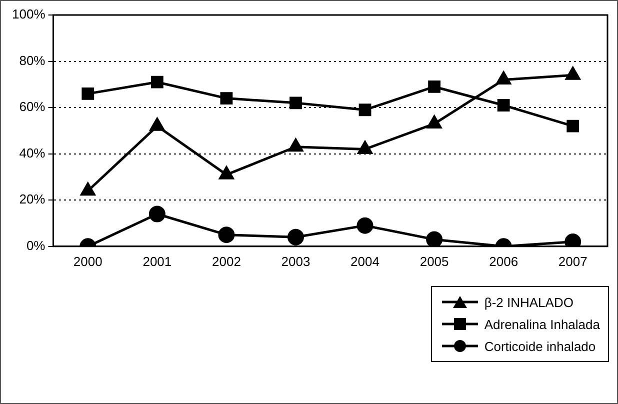 The height and width of the screenshot is (404, 618). What do you see at coordinates (32, 106) in the screenshot?
I see `y-tick-label: 60%` at bounding box center [32, 106].